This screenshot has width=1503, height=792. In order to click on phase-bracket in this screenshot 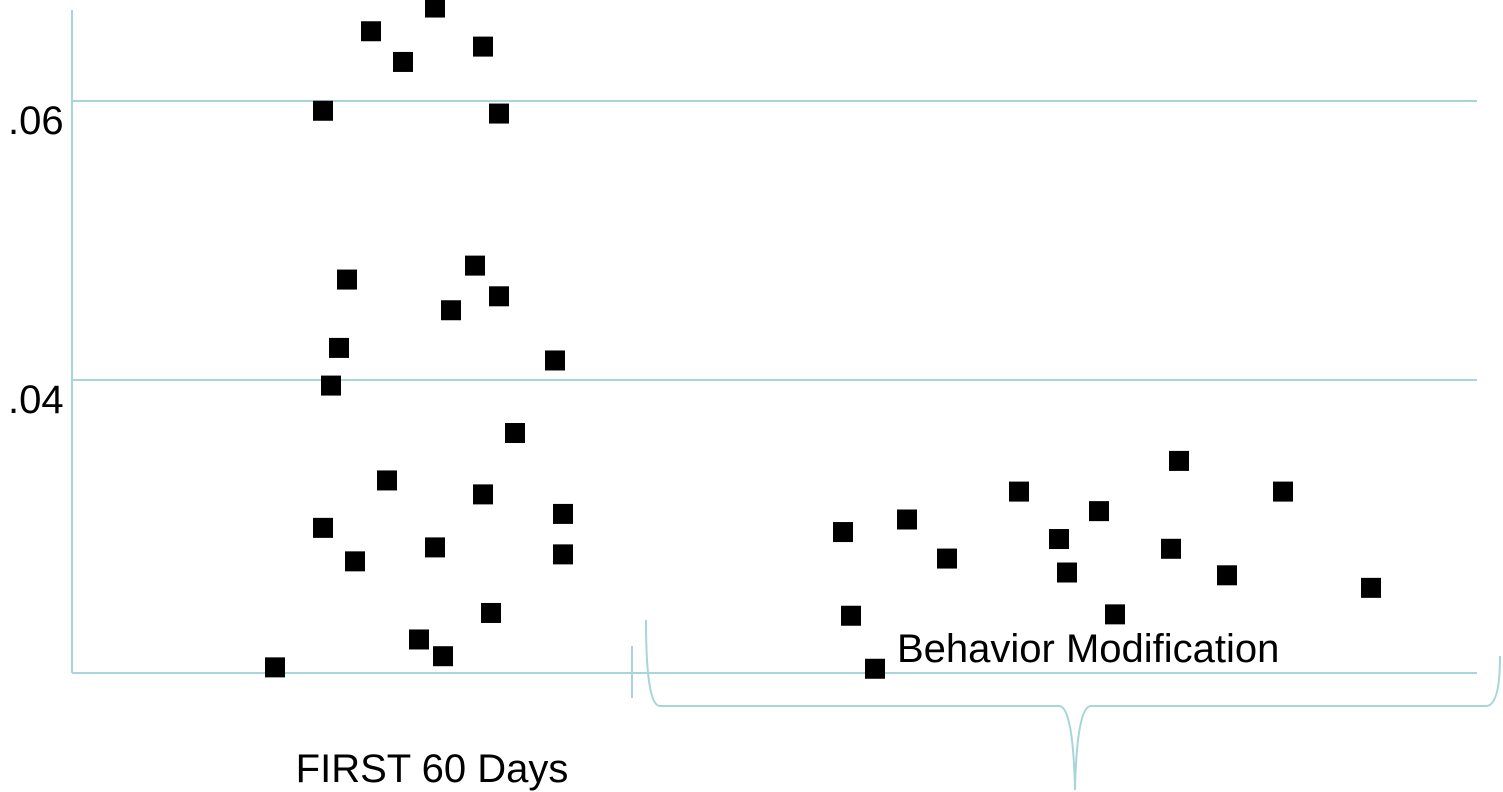, I will do `click(1066, 705)`.